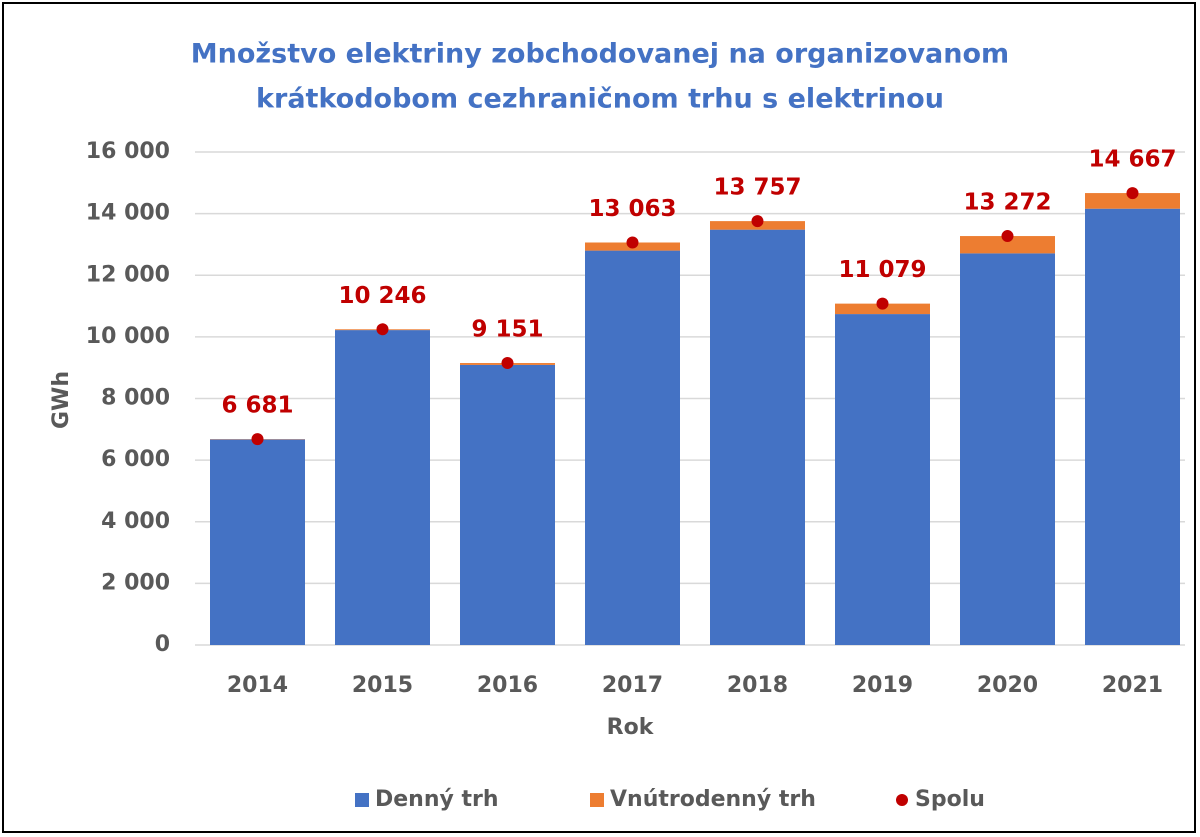 This screenshot has height=837, width=1200. Describe the element at coordinates (950, 799) in the screenshot. I see `legend-label: Spolu` at that location.